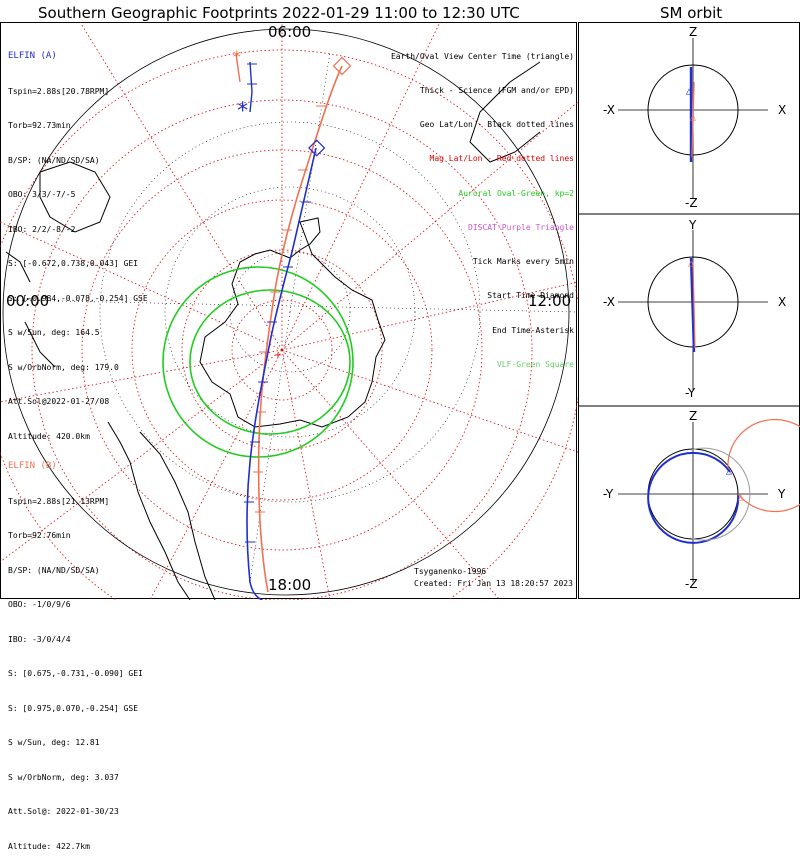 This screenshot has width=800, height=864. Describe the element at coordinates (691, 584) in the screenshot. I see `panel3-bottom: -Z` at that location.